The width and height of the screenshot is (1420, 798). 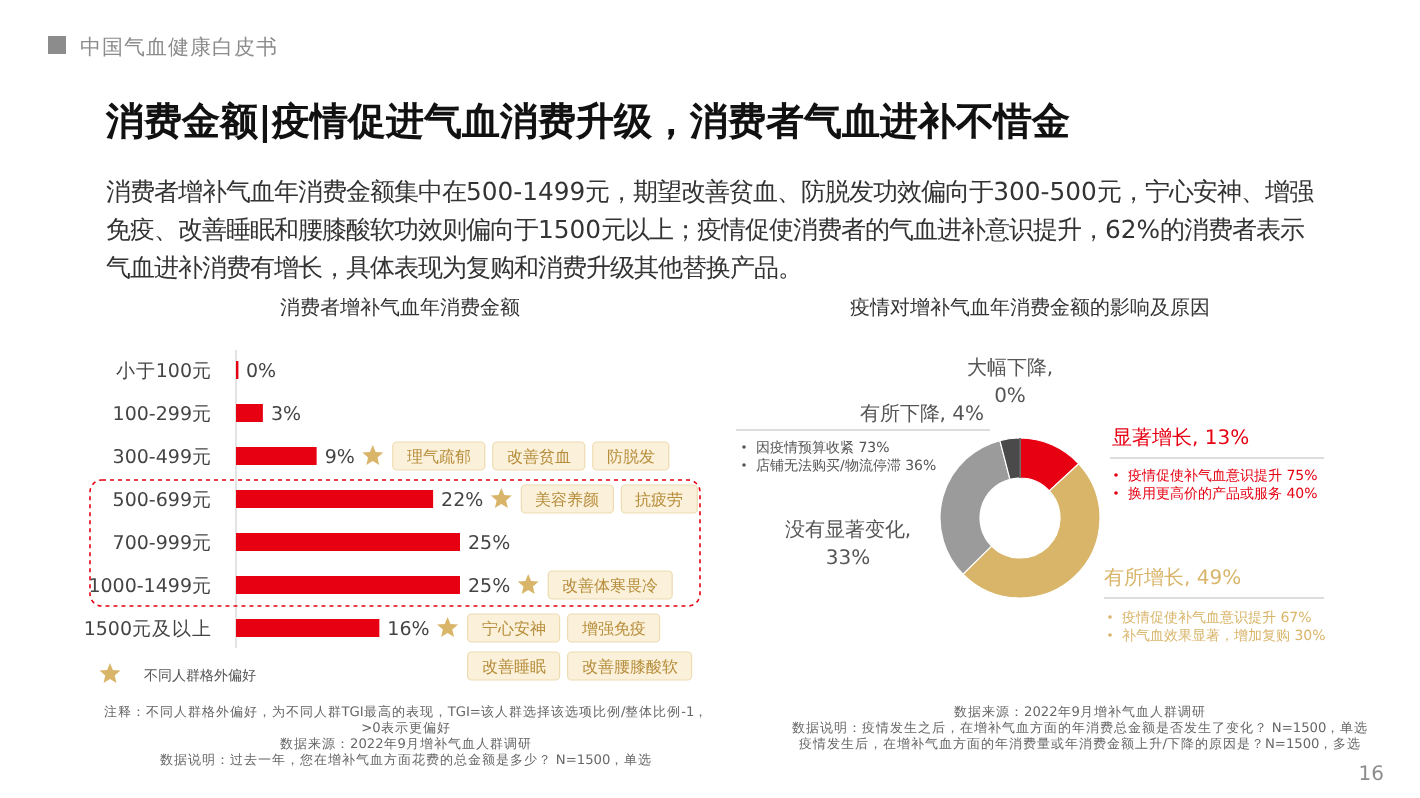 What do you see at coordinates (659, 500) in the screenshot?
I see `text: 抗疲劳` at bounding box center [659, 500].